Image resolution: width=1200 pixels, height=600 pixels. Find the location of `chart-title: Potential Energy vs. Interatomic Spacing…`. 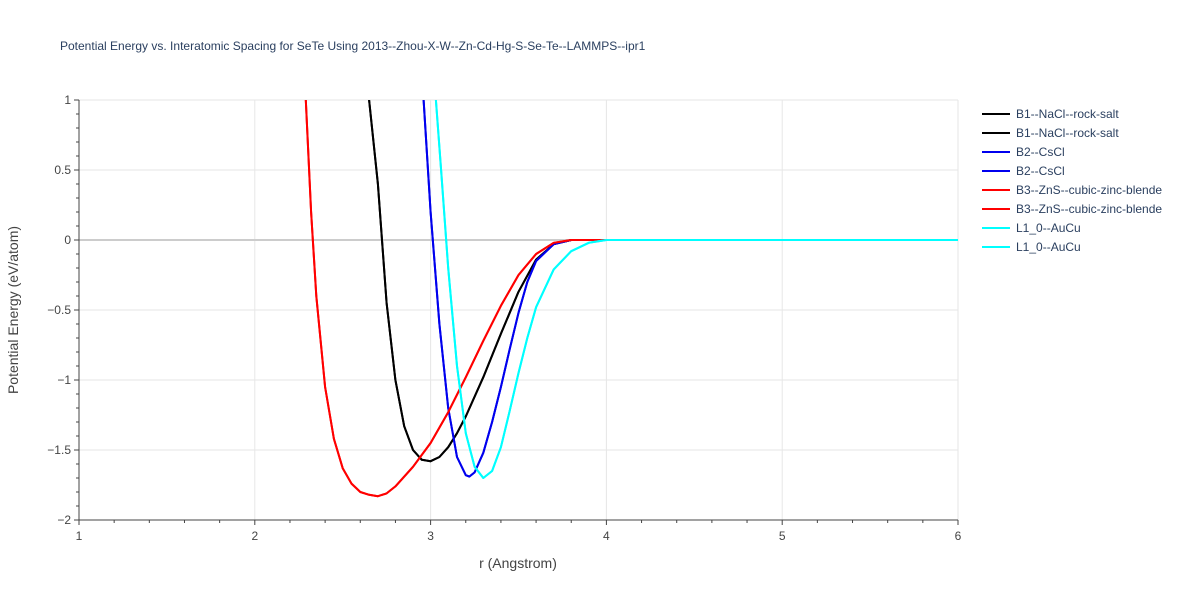

chart-title: Potential Energy vs. Interatomic Spacing… is located at coordinates (353, 46).